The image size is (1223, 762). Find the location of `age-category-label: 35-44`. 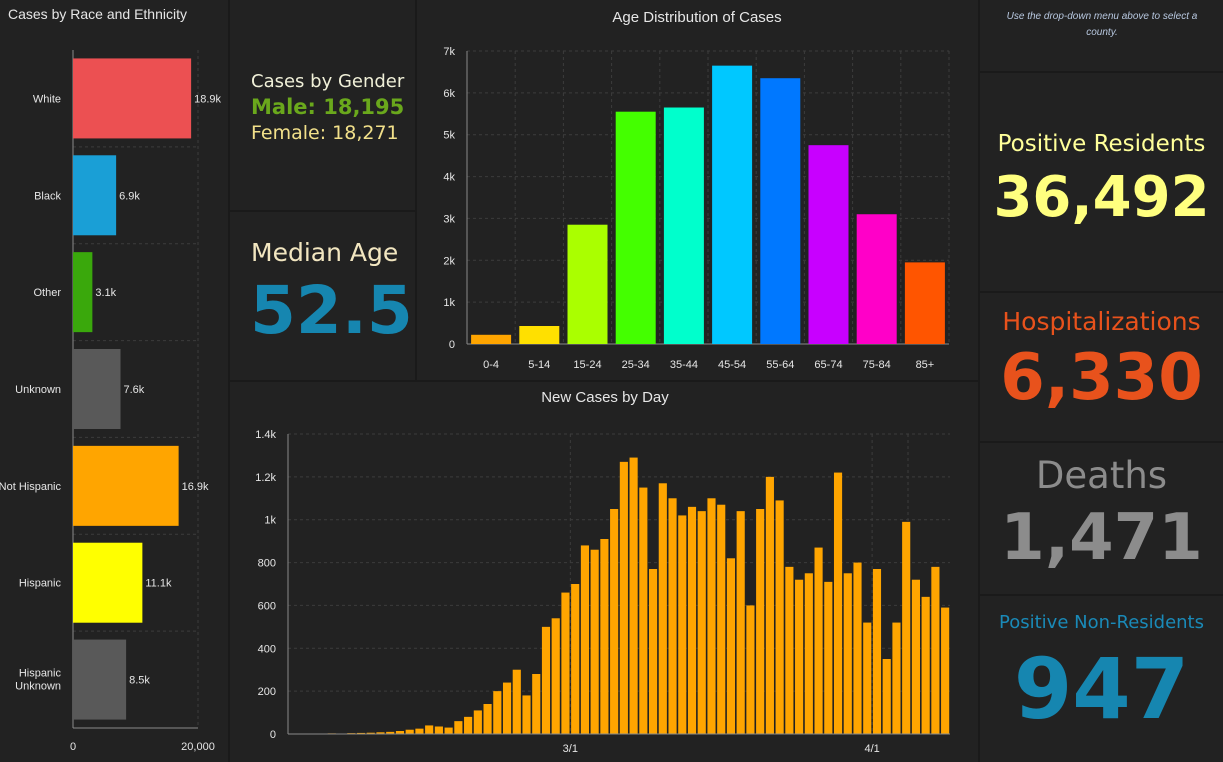

age-category-label: 35-44 is located at coordinates (684, 365).